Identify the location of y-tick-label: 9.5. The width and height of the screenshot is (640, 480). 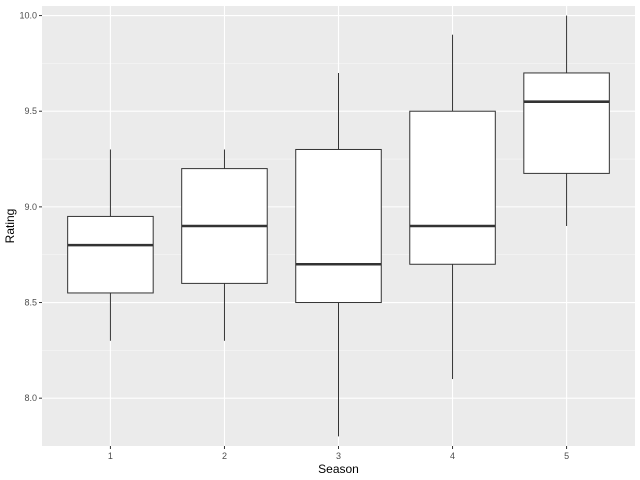
(30, 111).